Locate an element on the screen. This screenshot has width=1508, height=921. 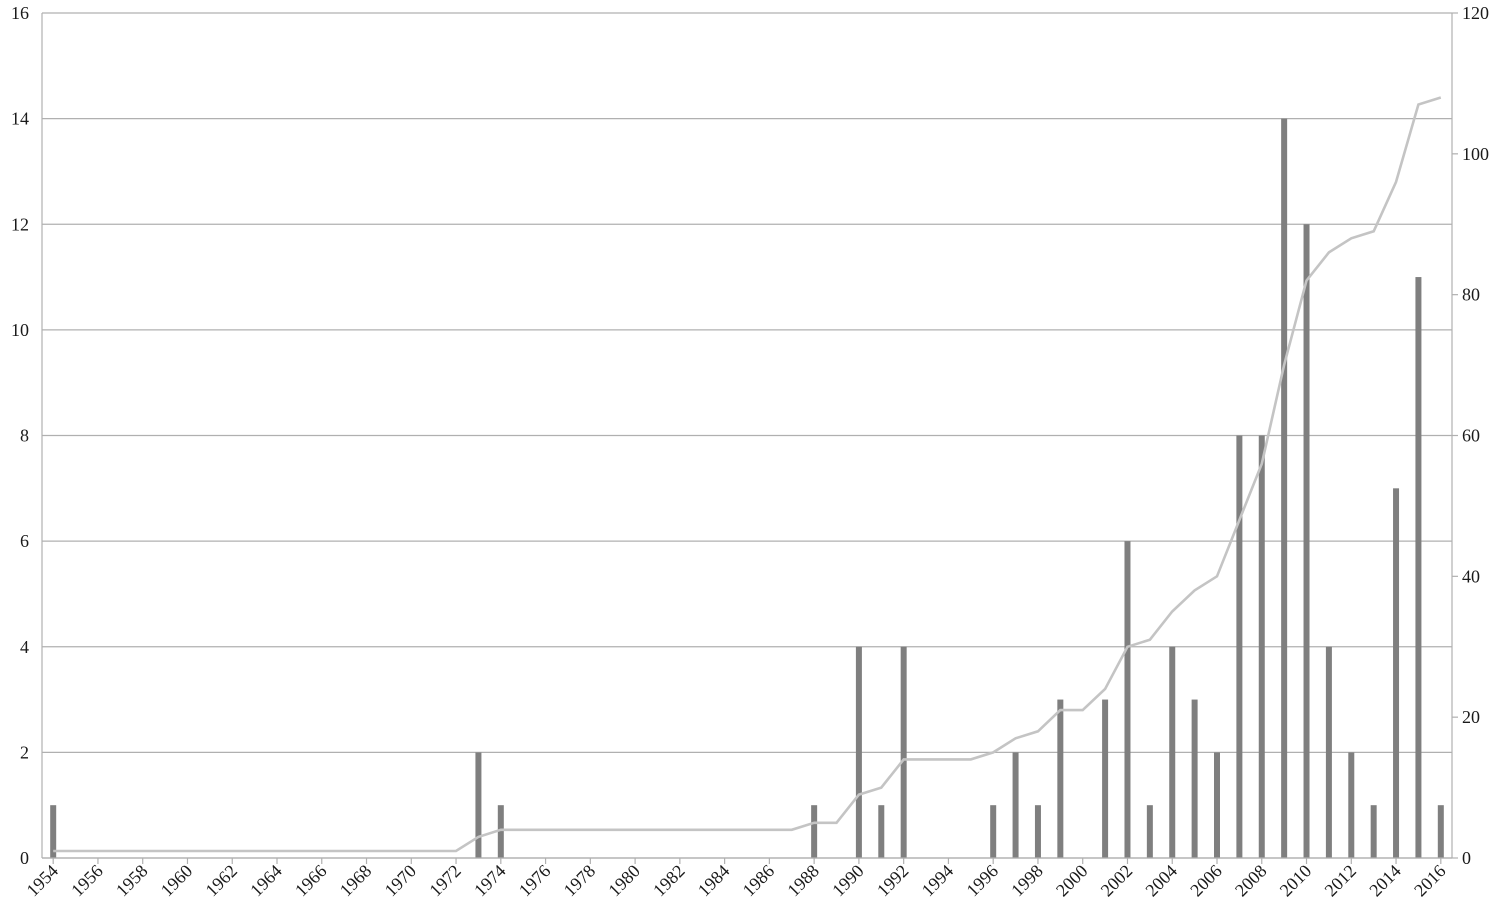
bar-2014 is located at coordinates (1396, 673).